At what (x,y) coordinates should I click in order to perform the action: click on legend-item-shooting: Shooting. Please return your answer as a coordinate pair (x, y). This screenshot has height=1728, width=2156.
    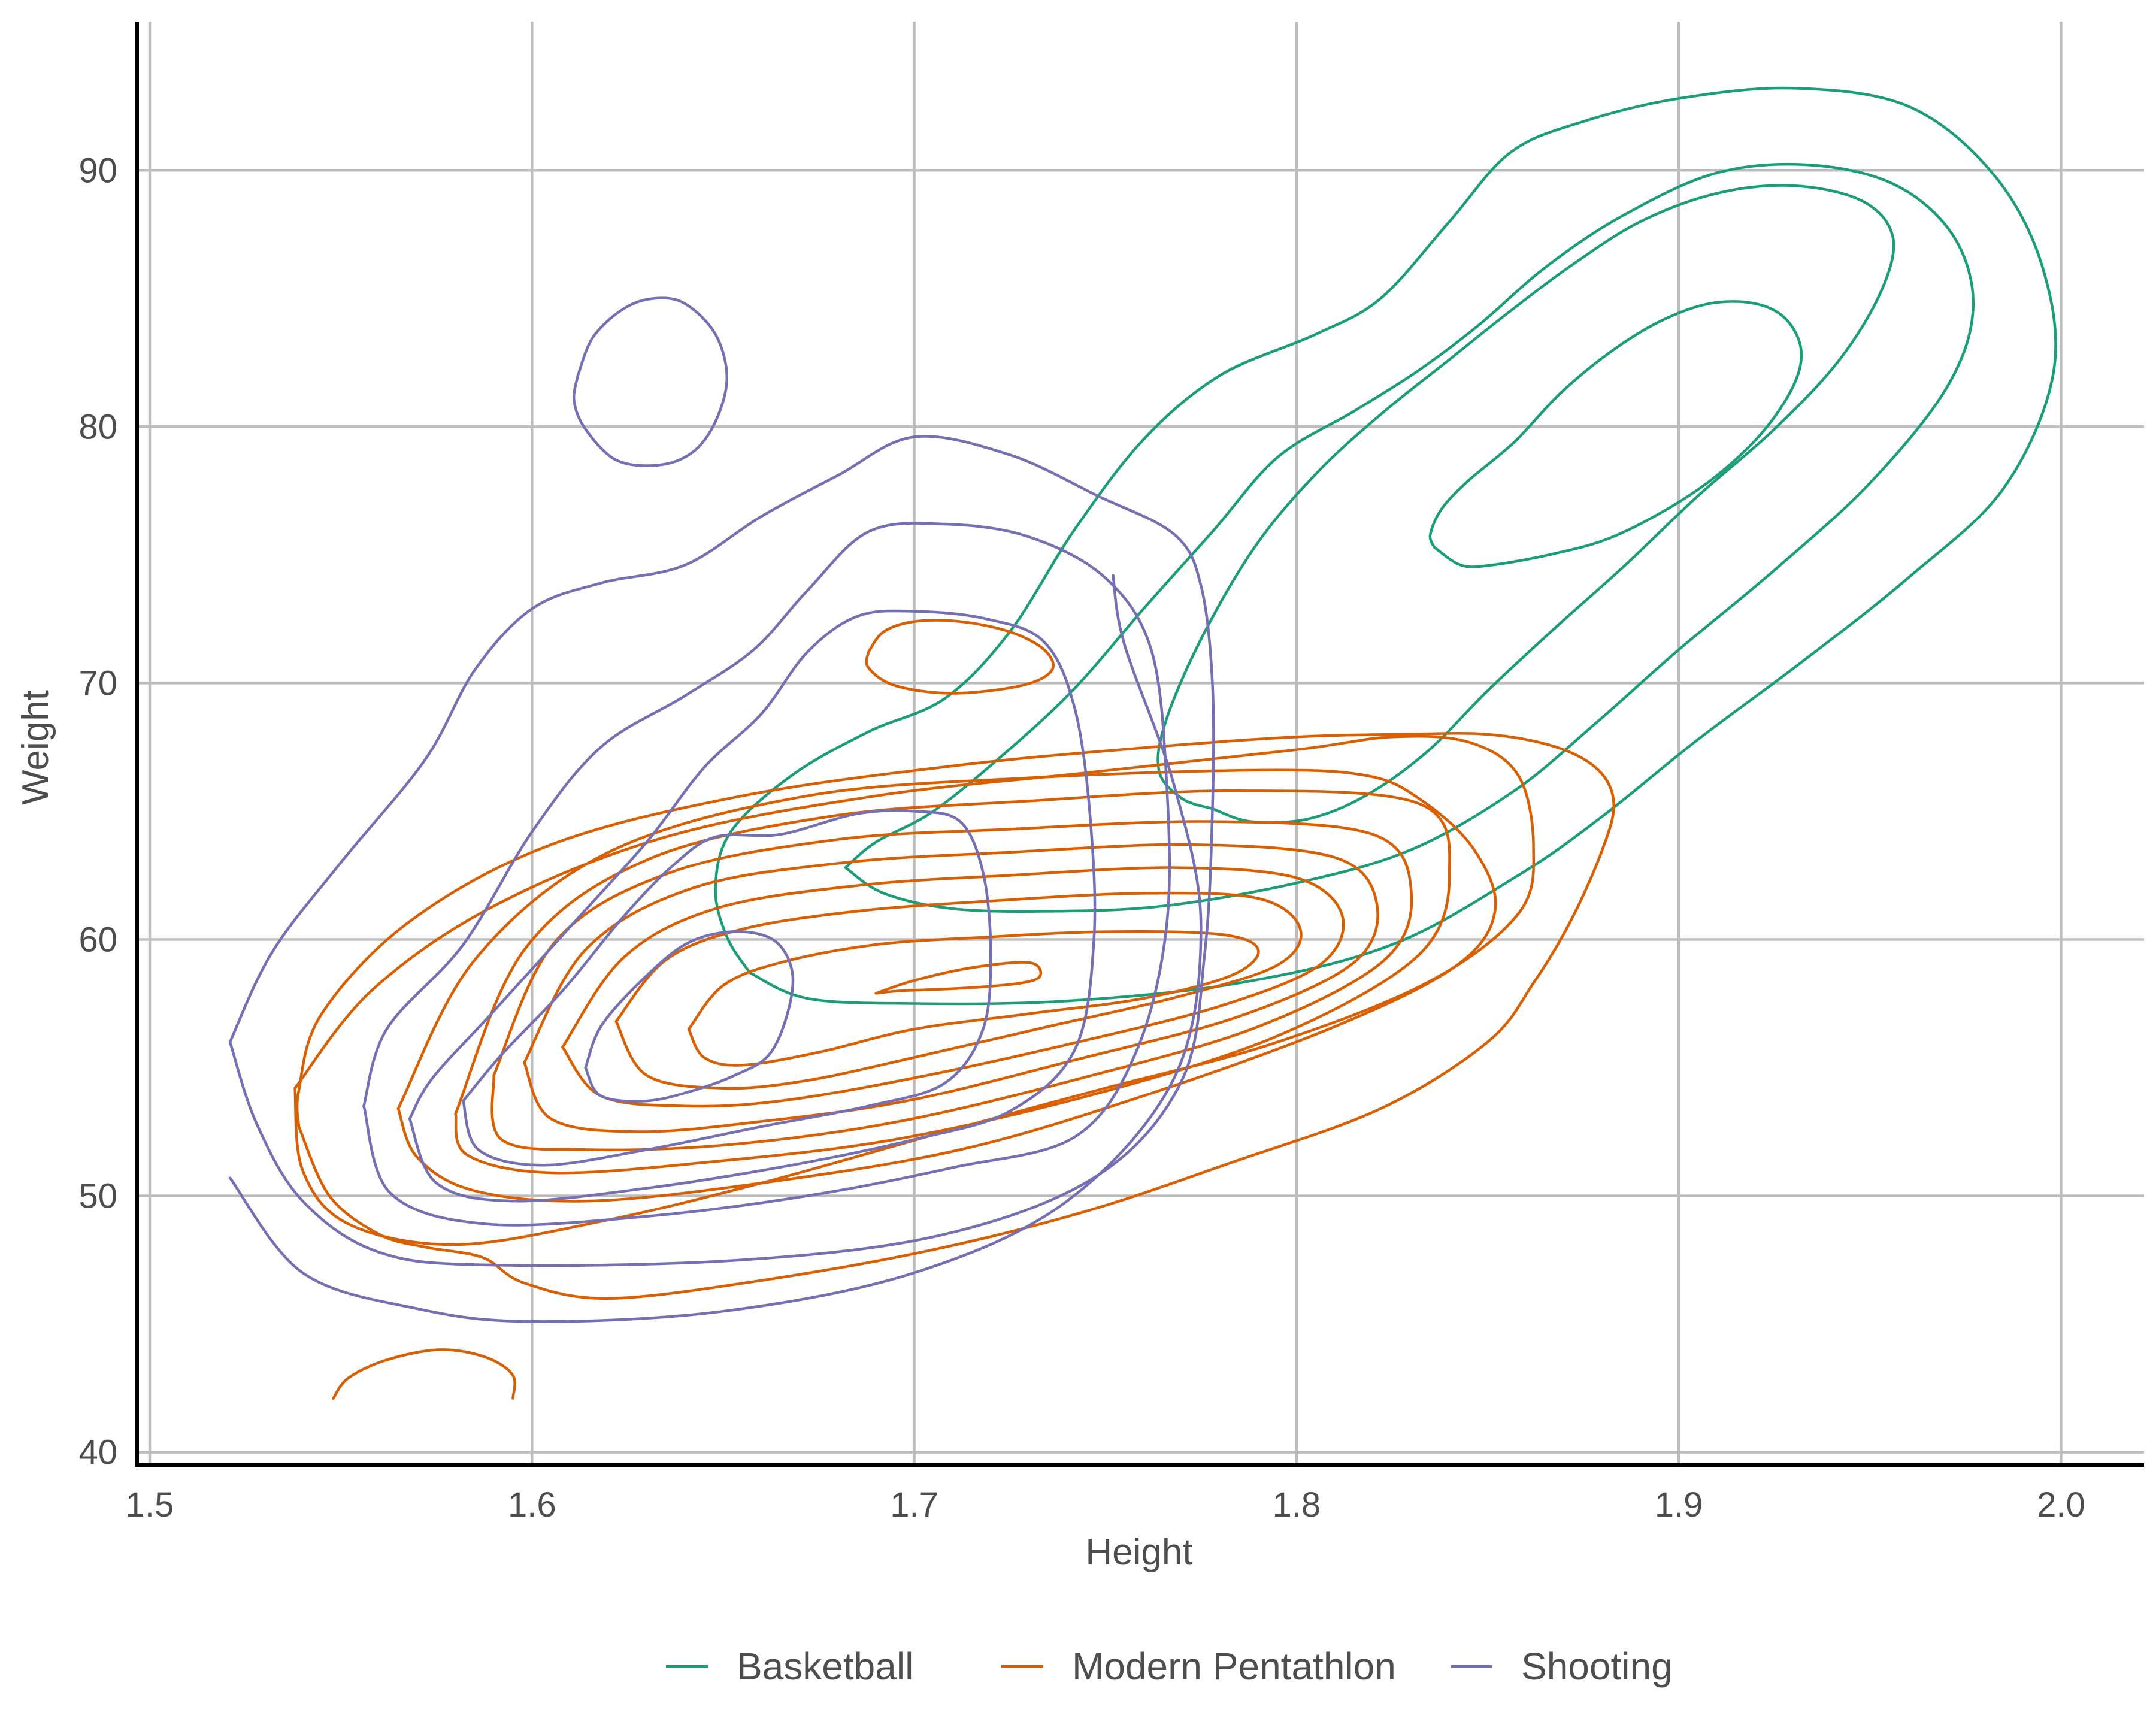
    Looking at the image, I should click on (1562, 1666).